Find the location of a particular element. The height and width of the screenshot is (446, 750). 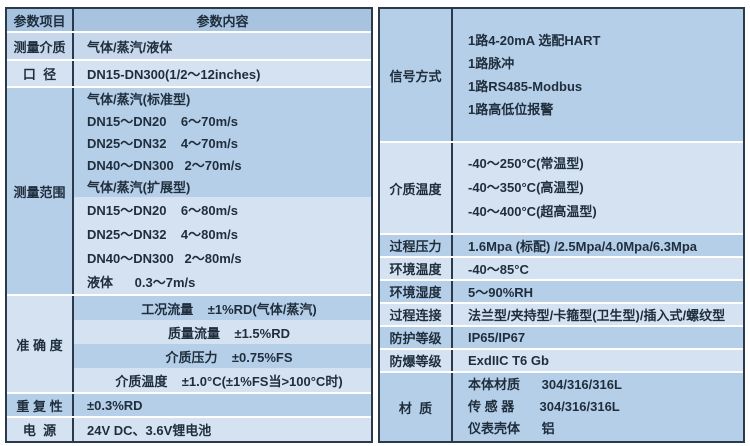

table-header-row: 参数项目 参数内容 is located at coordinates (189, 21).